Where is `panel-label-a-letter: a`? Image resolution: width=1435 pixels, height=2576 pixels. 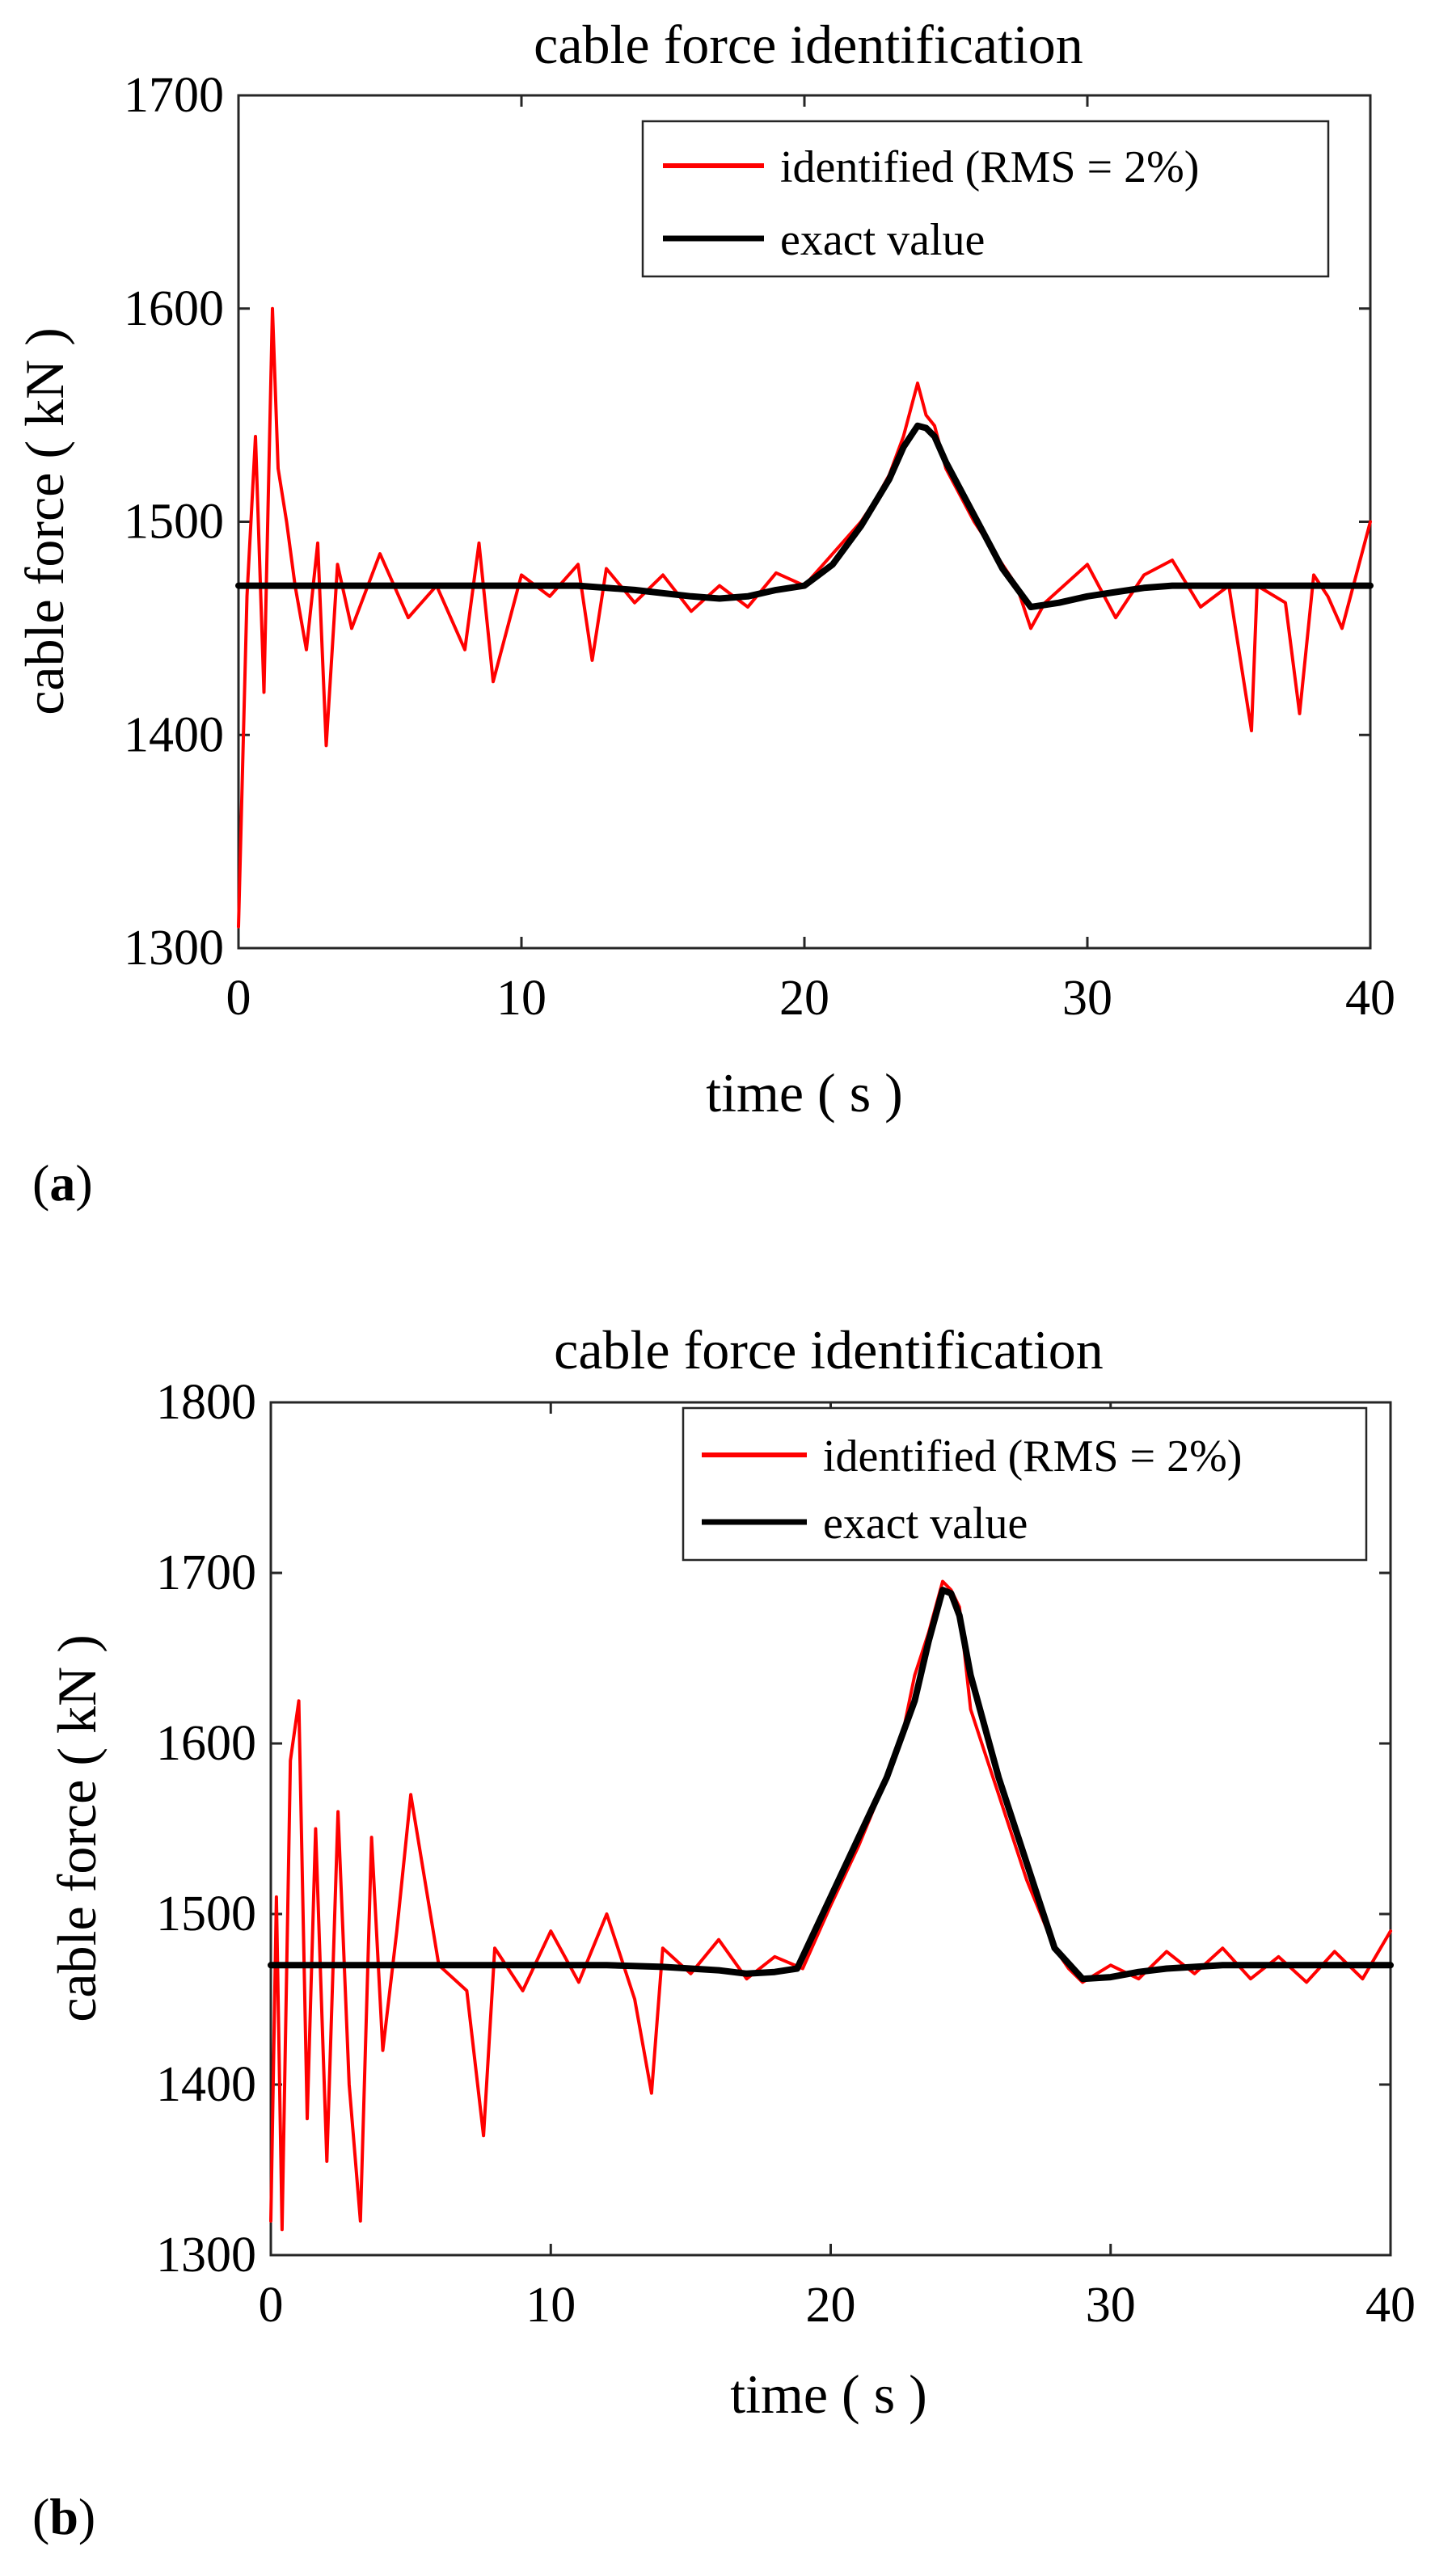 panel-label-a-letter: a is located at coordinates (62, 1183).